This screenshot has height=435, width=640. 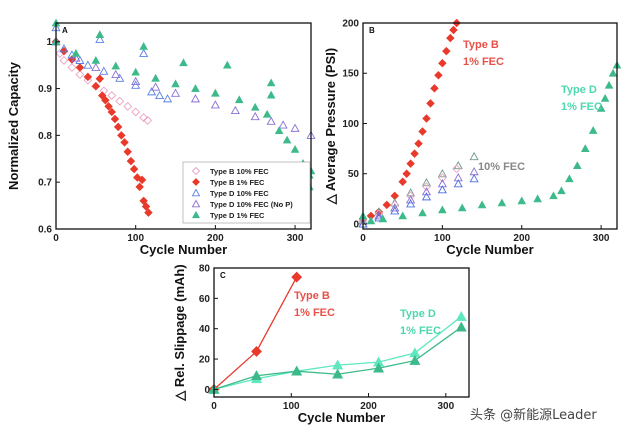 What do you see at coordinates (372, 30) in the screenshot?
I see `panel-label: B` at bounding box center [372, 30].